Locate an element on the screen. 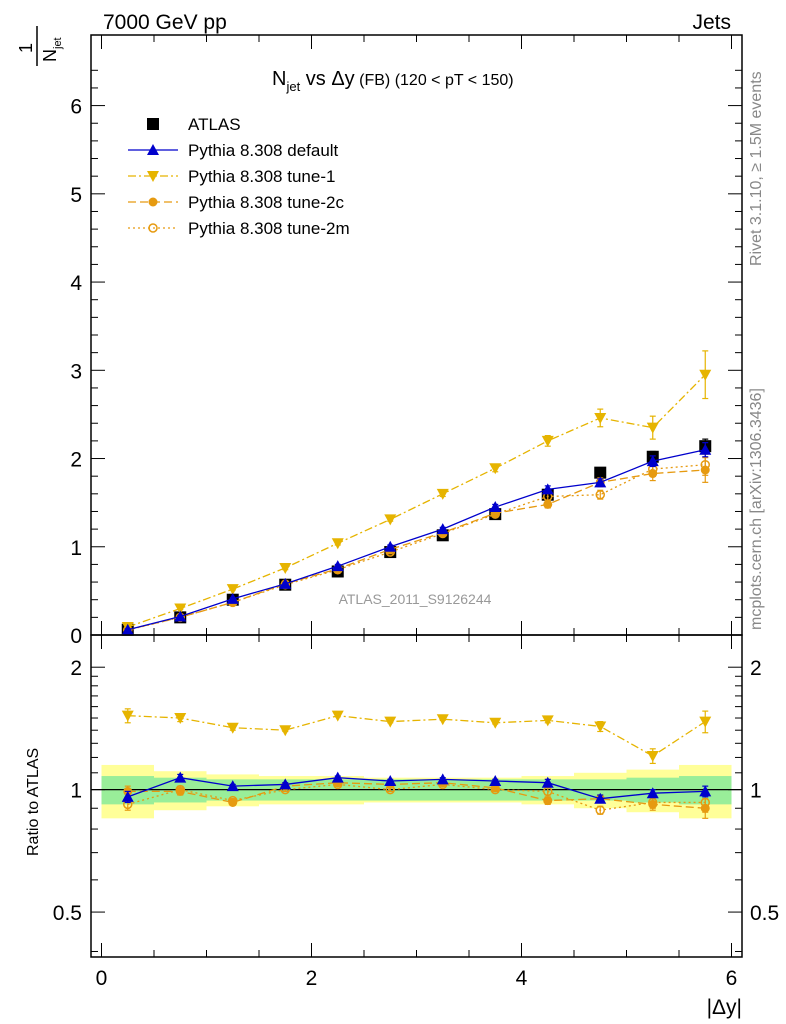 Image resolution: width=786 pixels, height=1024 pixels. rivet-version-text: Rivet 3.1.10, ≥ 1.5M events is located at coordinates (756, 168).